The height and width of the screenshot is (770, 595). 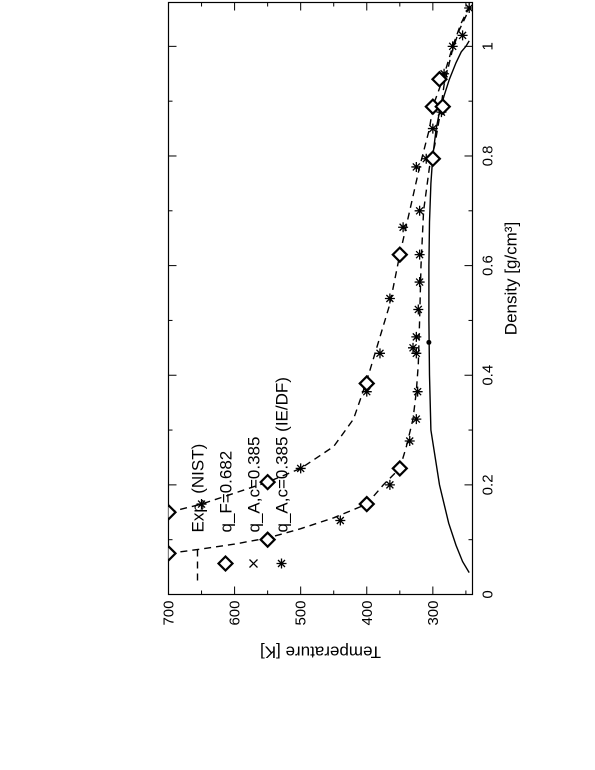 I want to click on series-line, so click(x=449, y=306).